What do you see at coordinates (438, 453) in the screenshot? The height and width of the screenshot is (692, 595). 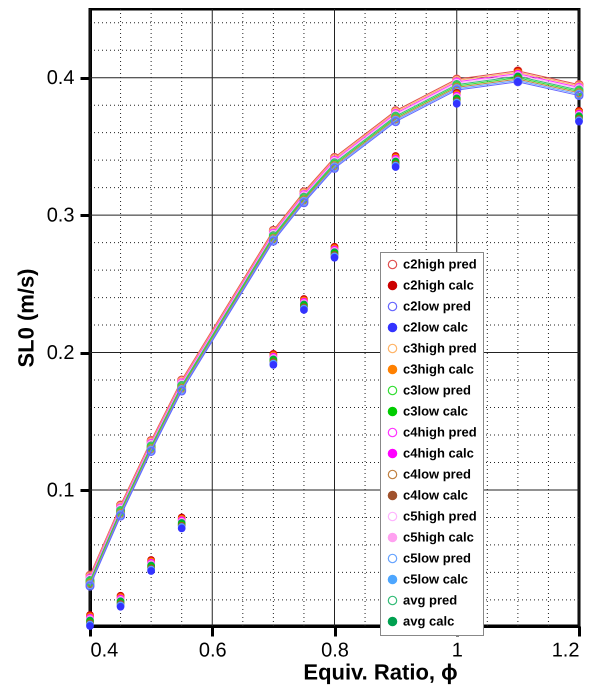 I see `legend-label: c4high calc` at bounding box center [438, 453].